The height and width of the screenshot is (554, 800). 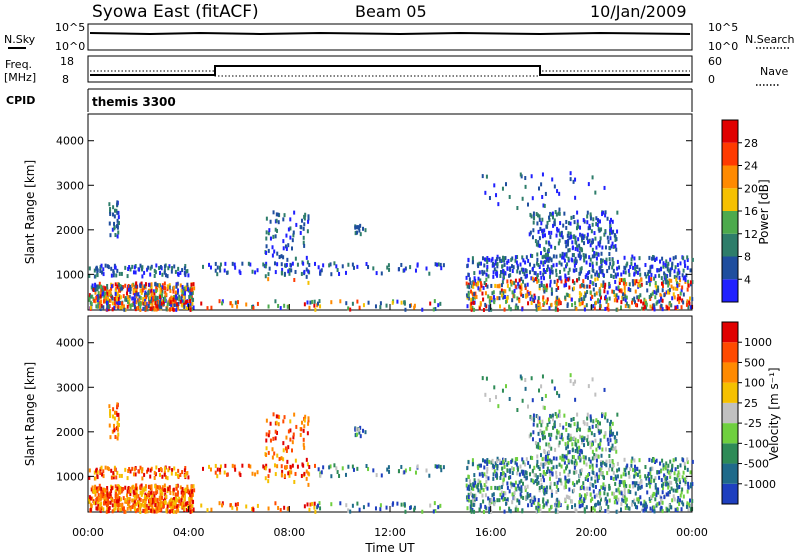 I want to click on nsky-tick-top: 10^5, so click(x=70, y=27).